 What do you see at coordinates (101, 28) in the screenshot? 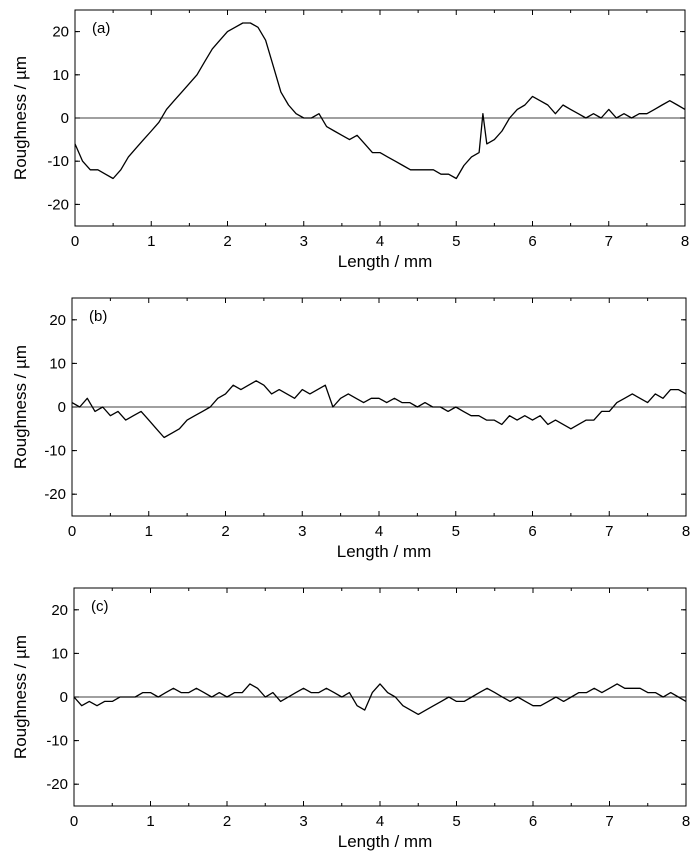
I see `panel-label: (a)` at bounding box center [101, 28].